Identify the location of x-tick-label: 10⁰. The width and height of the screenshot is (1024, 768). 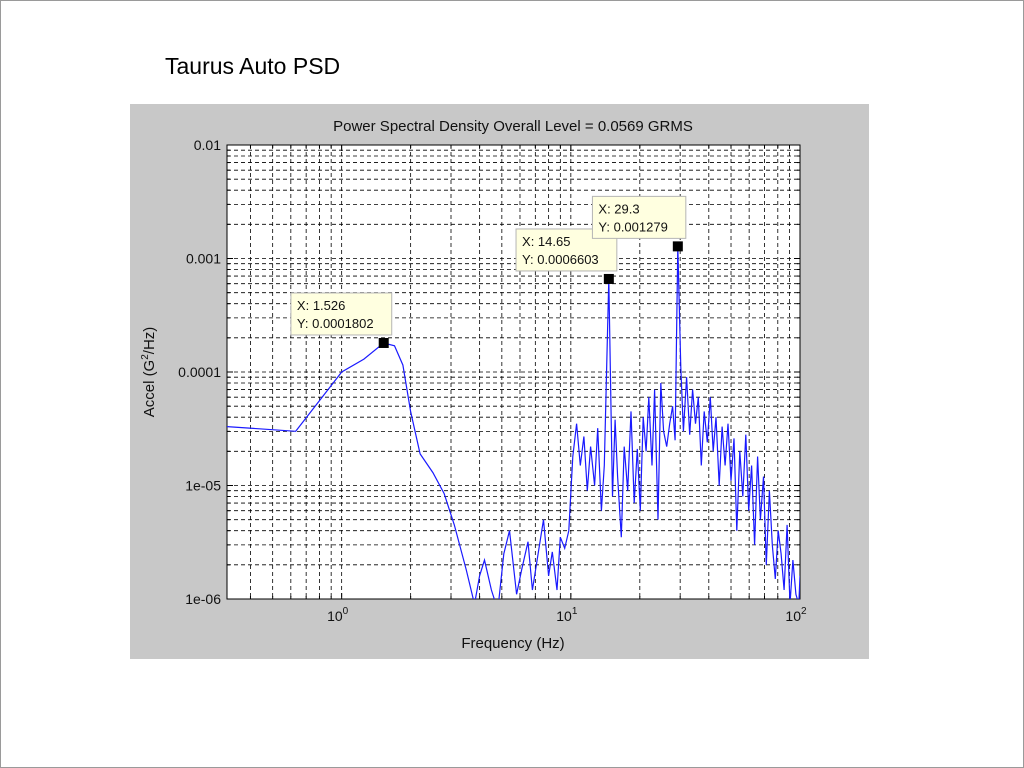
(338, 615).